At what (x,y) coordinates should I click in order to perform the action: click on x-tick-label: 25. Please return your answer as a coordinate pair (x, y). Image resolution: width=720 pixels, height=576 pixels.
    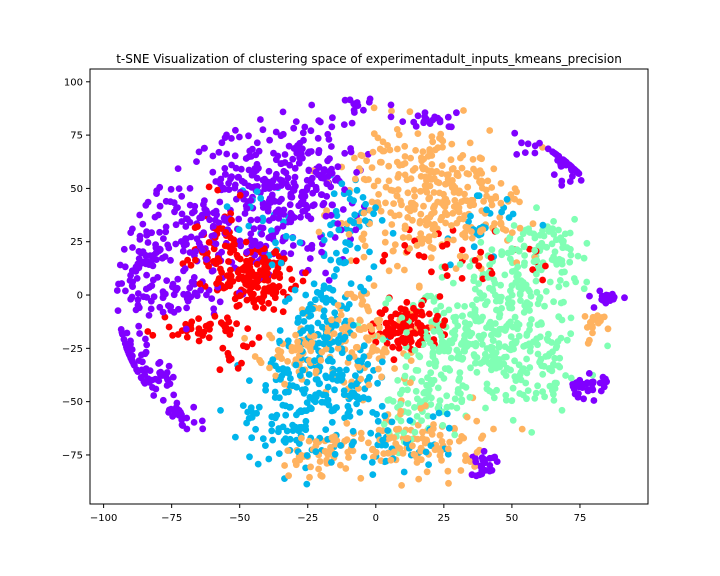
    Looking at the image, I should click on (443, 518).